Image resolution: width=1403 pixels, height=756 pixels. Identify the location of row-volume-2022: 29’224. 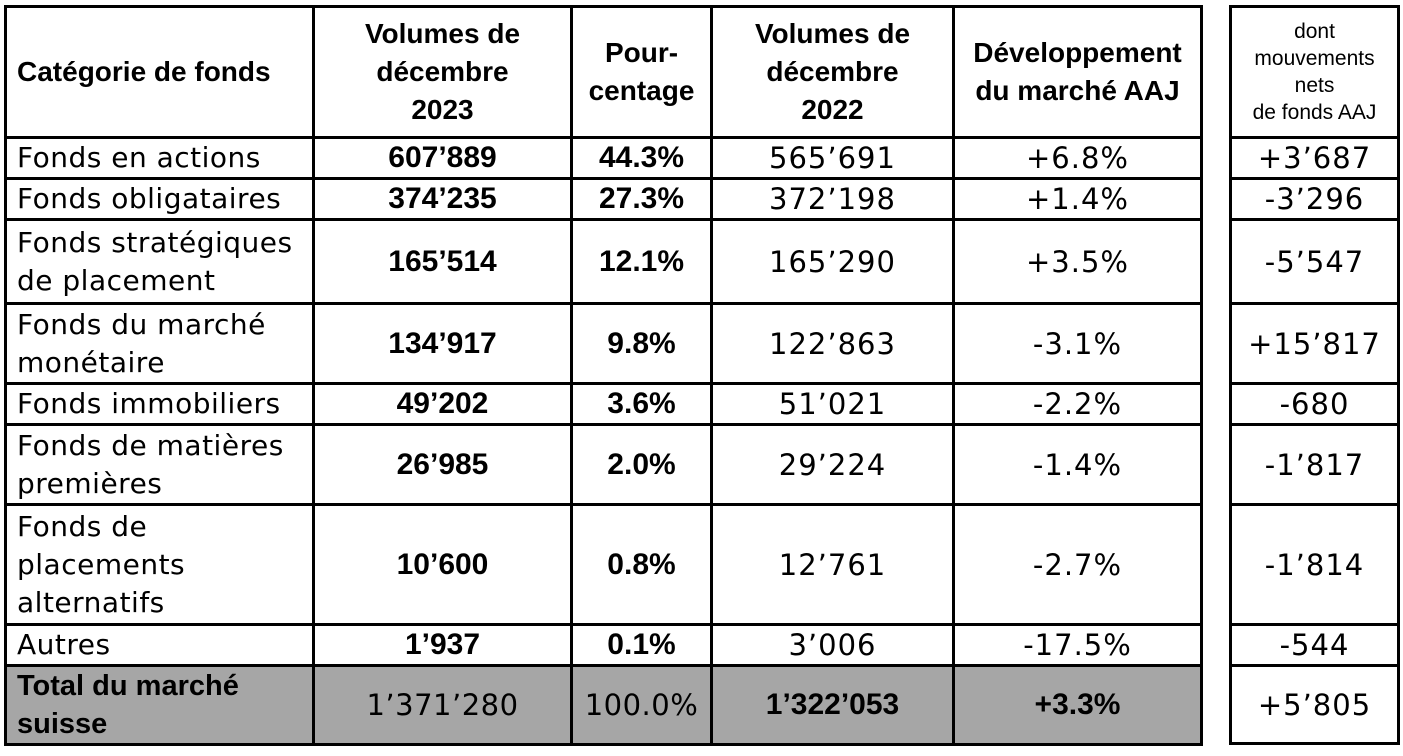
(832, 464).